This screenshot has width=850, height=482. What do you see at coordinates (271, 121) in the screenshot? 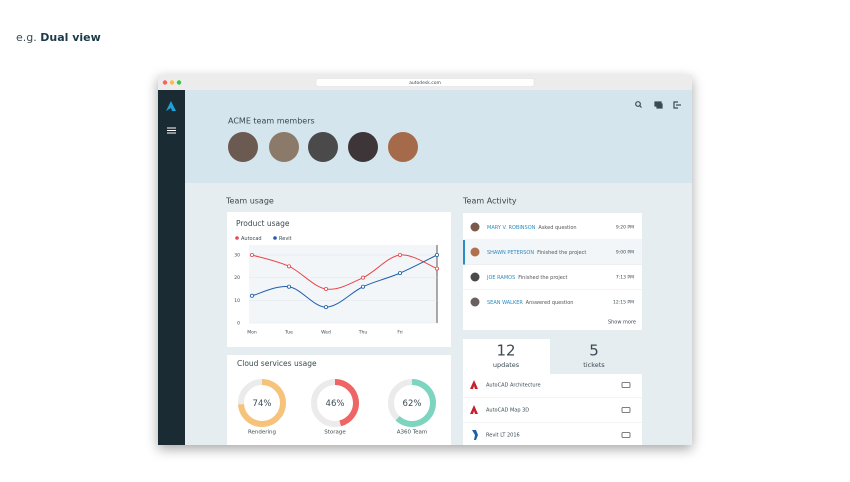
I see `header-title: ACME team members` at bounding box center [271, 121].